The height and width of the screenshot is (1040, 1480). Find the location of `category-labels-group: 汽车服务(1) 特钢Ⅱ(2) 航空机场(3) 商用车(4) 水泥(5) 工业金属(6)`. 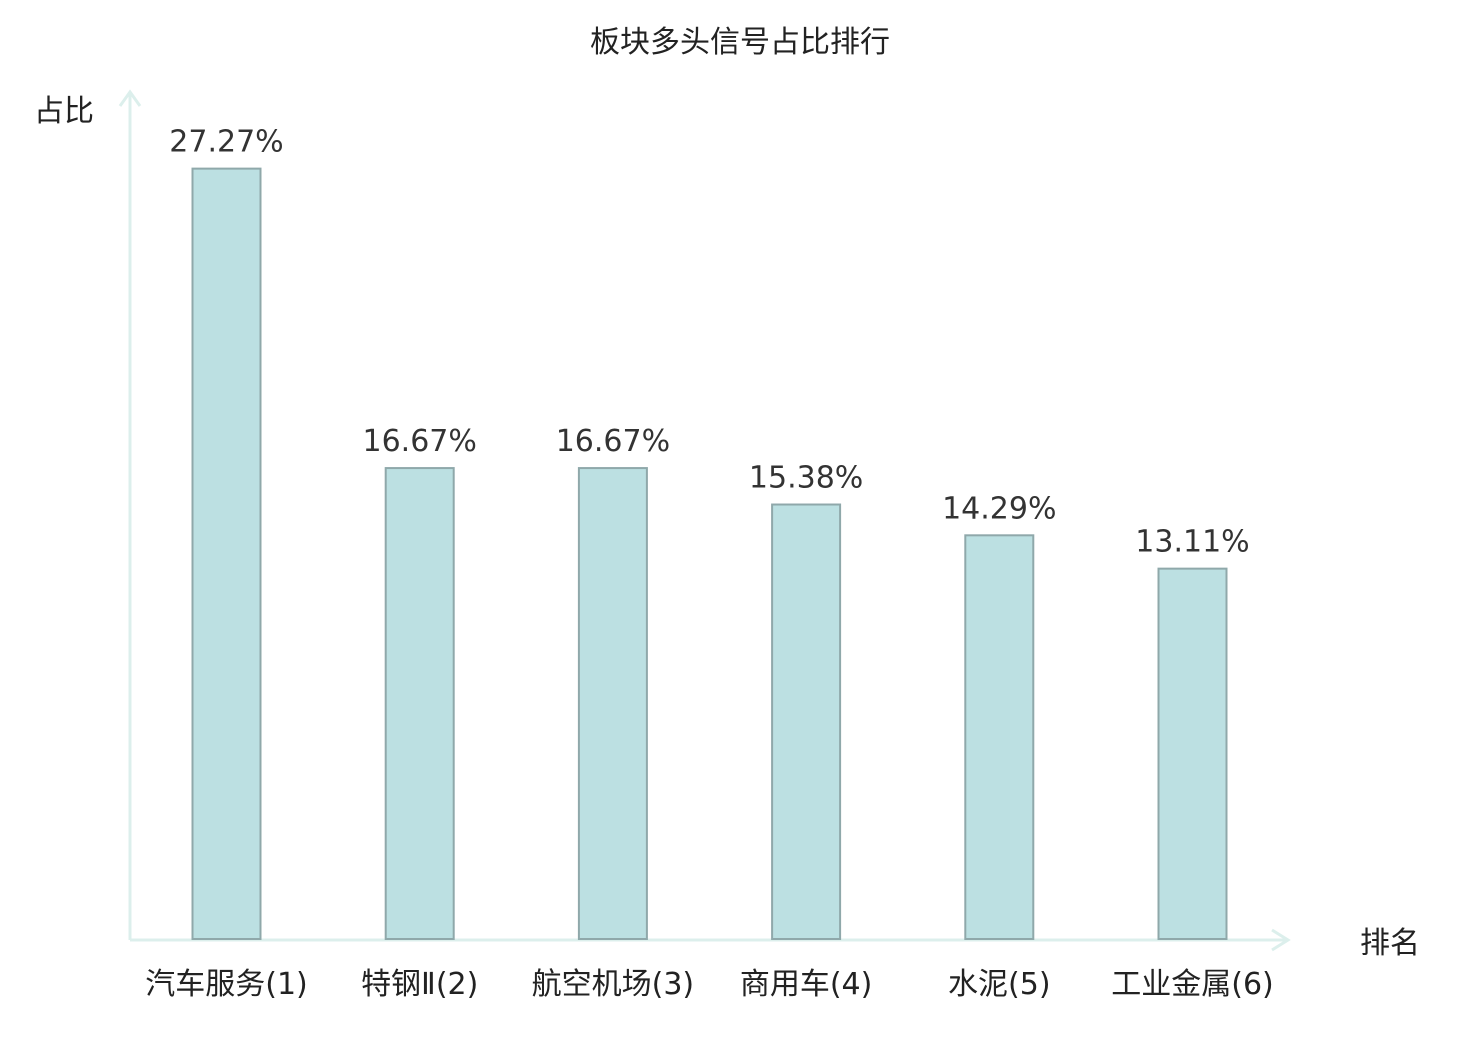

category-labels-group: 汽车服务(1) 特钢Ⅱ(2) 航空机场(3) 商用车(4) 水泥(5) 工业金属(6) is located at coordinates (709, 984).